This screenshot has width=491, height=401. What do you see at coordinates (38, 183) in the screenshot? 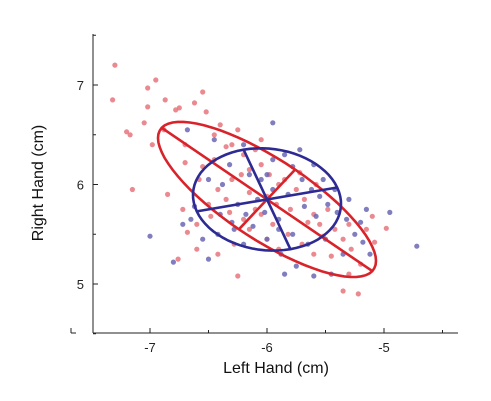
I see `y-axis-title: Right Hand (cm)` at bounding box center [38, 183].